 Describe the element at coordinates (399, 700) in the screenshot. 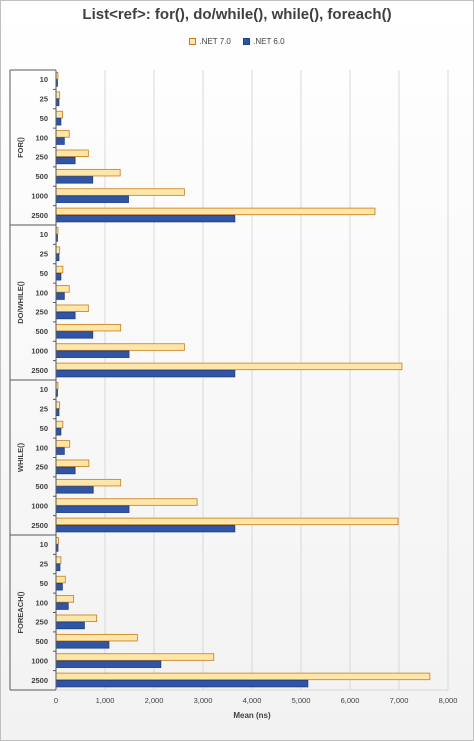

I see `x-tick-label: 7,000` at that location.